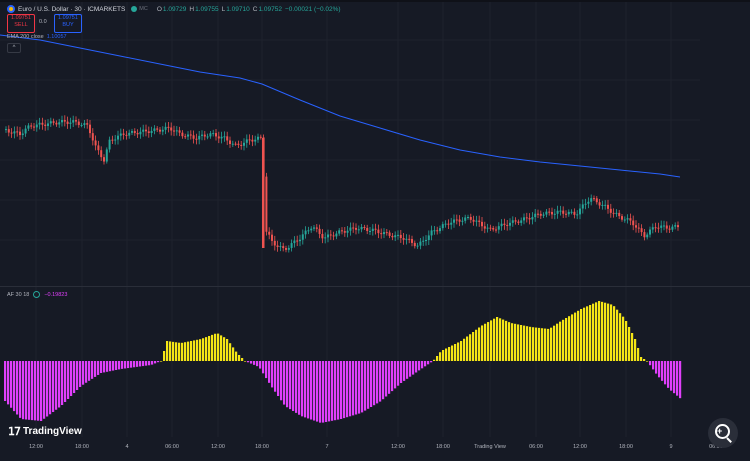 This screenshot has width=750, height=461. What do you see at coordinates (723, 433) in the screenshot?
I see `zoom-in-button: +` at bounding box center [723, 433].